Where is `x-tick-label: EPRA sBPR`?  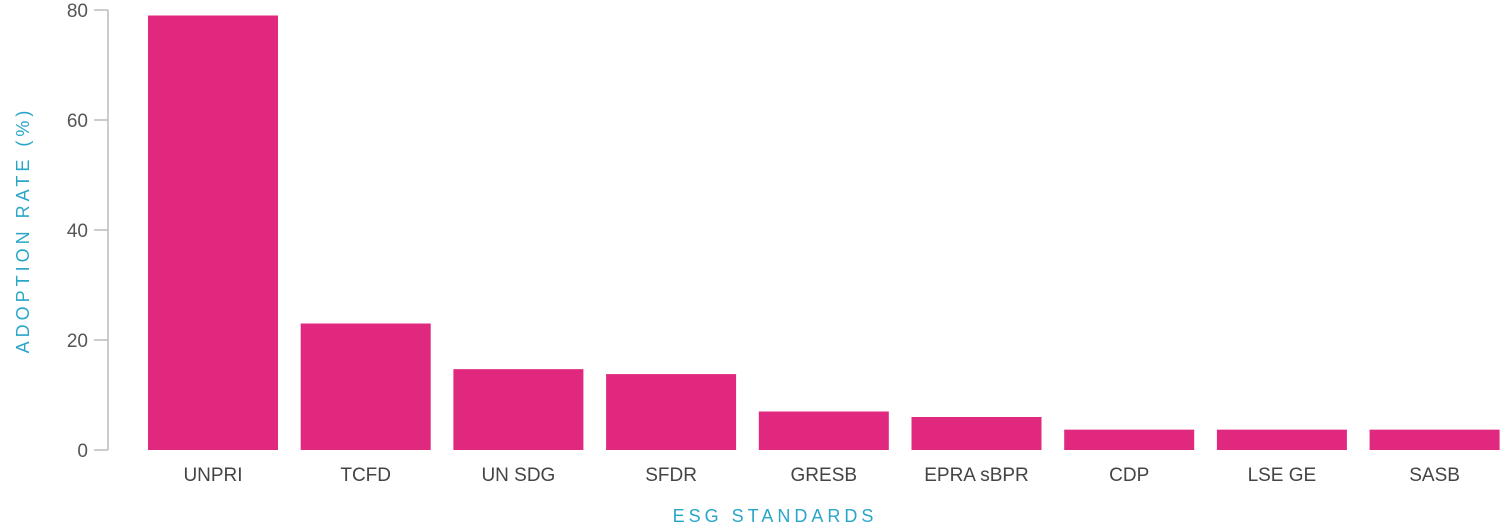
x-tick-label: EPRA sBPR is located at coordinates (976, 475).